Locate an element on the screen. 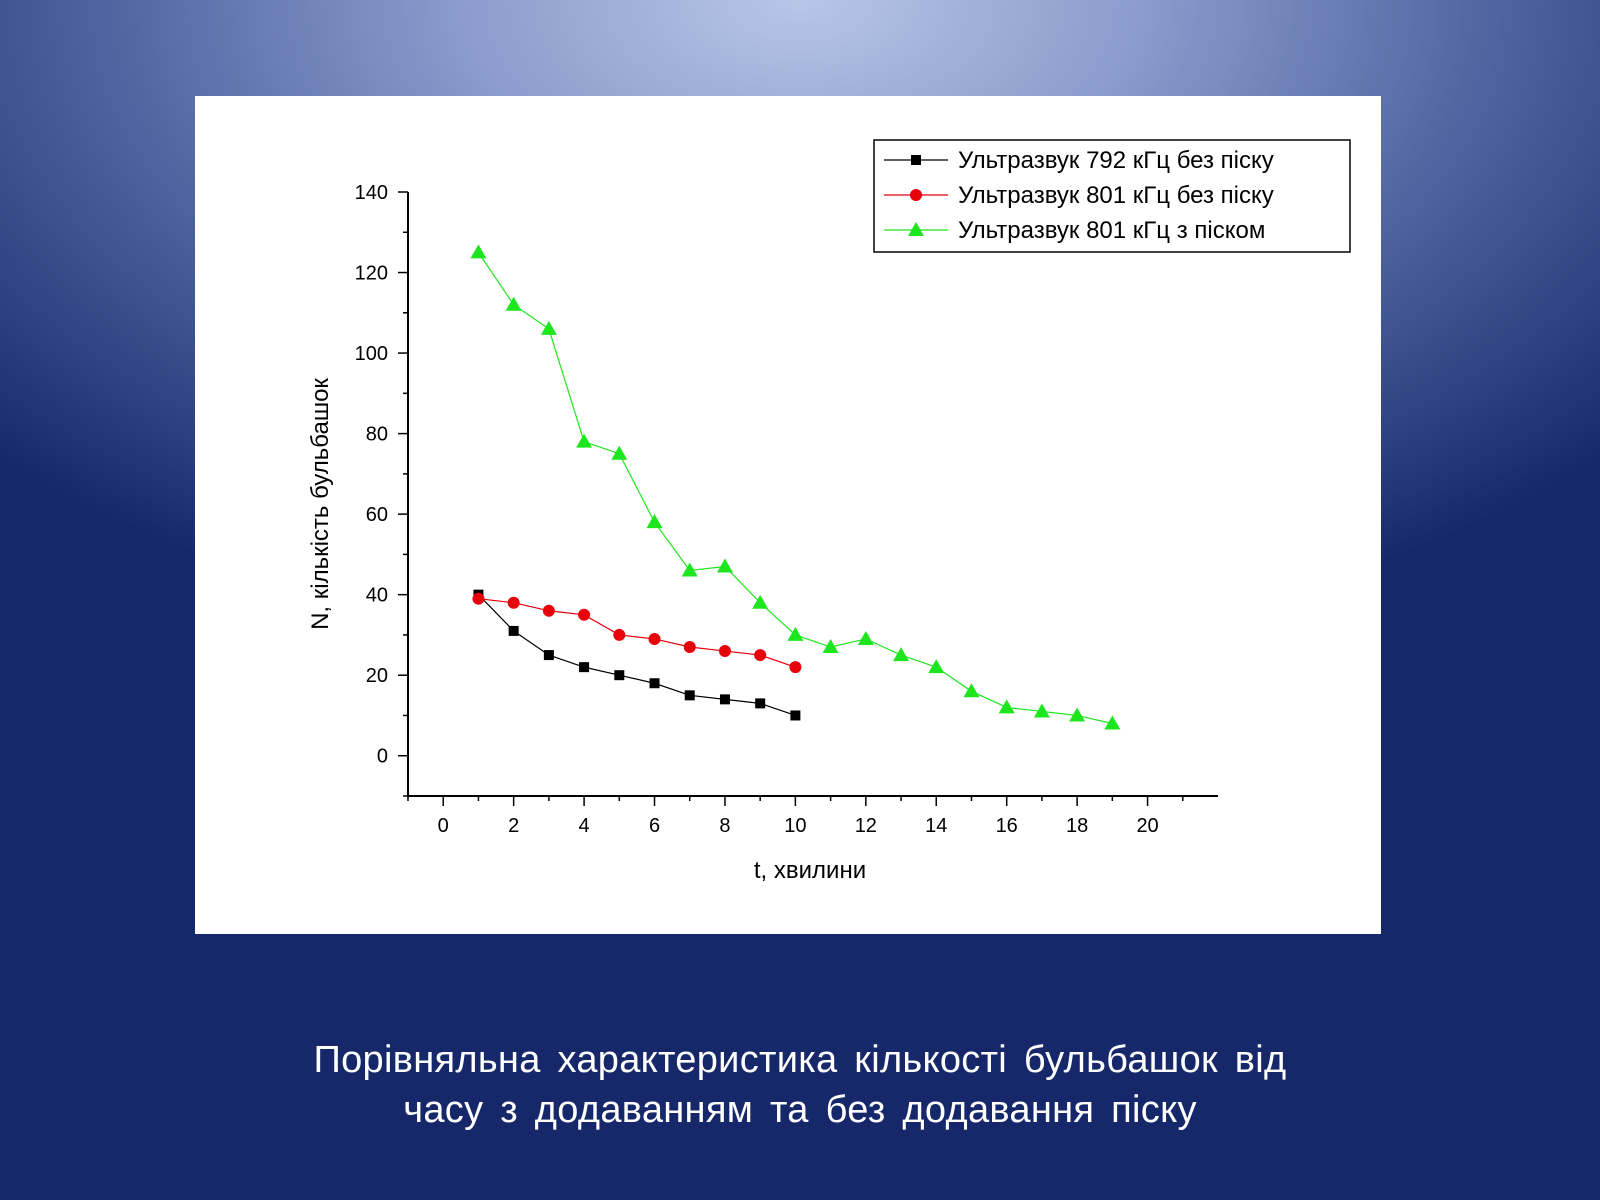 This screenshot has width=1600, height=1200. series-2-line is located at coordinates (637, 633).